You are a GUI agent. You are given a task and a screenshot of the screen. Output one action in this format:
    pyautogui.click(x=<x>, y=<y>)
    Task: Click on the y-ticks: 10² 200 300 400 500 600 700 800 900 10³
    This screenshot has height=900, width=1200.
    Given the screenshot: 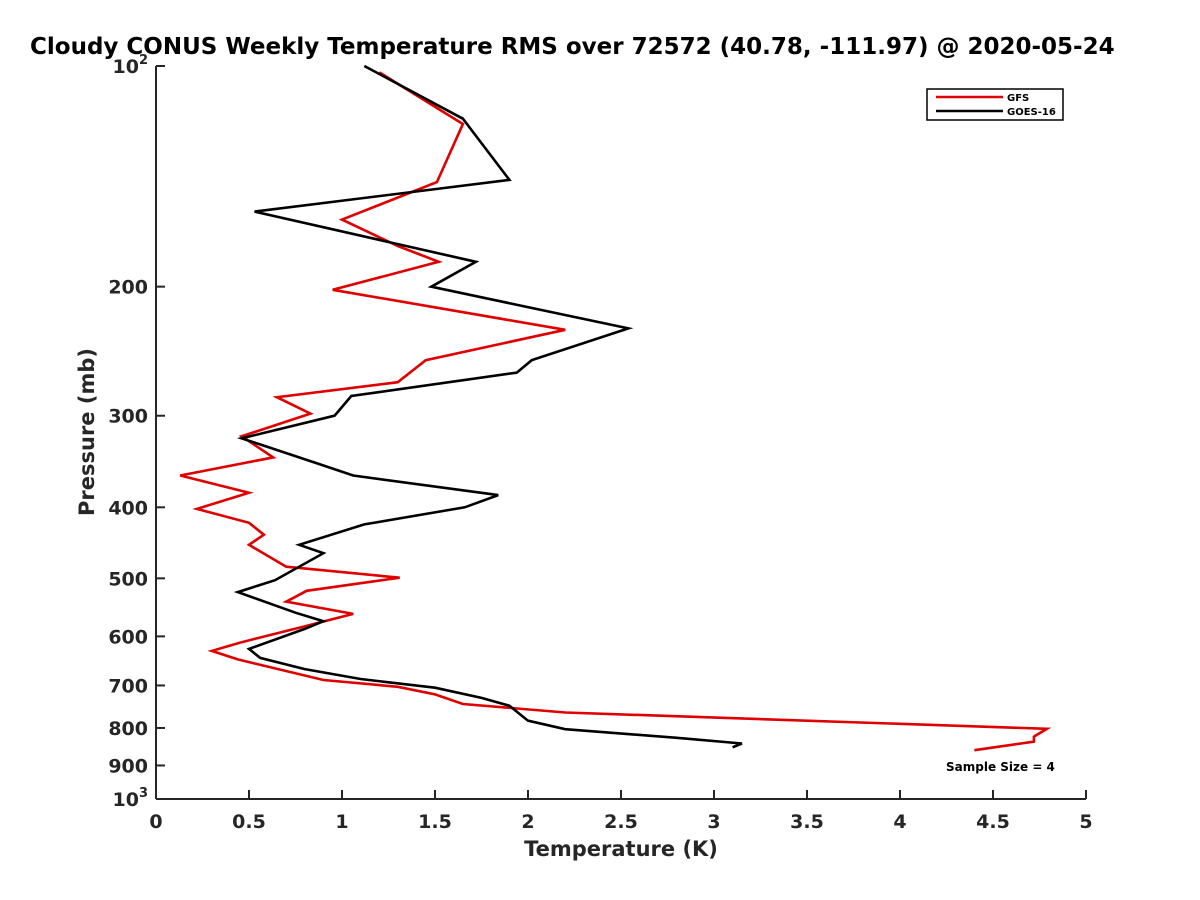 What is the action you would take?
    pyautogui.click(x=136, y=432)
    